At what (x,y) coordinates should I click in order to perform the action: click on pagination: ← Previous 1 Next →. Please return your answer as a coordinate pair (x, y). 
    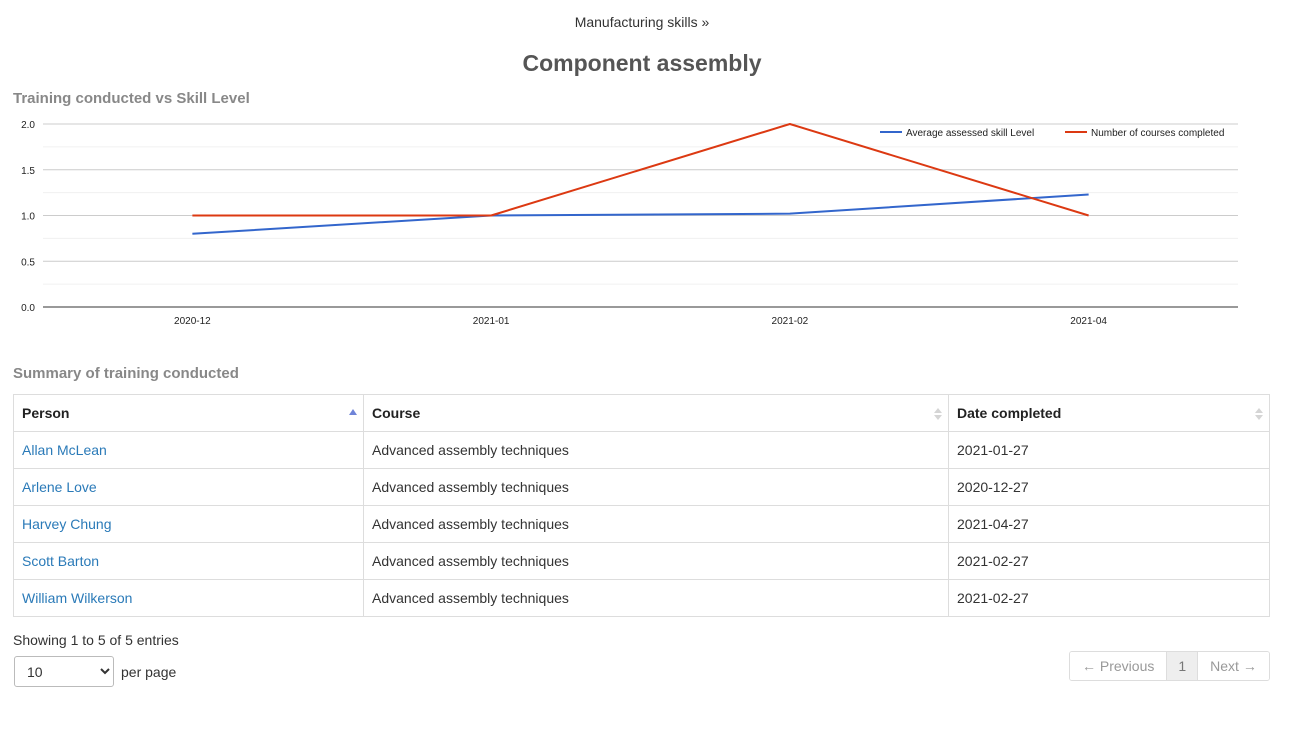
    Looking at the image, I should click on (1169, 666).